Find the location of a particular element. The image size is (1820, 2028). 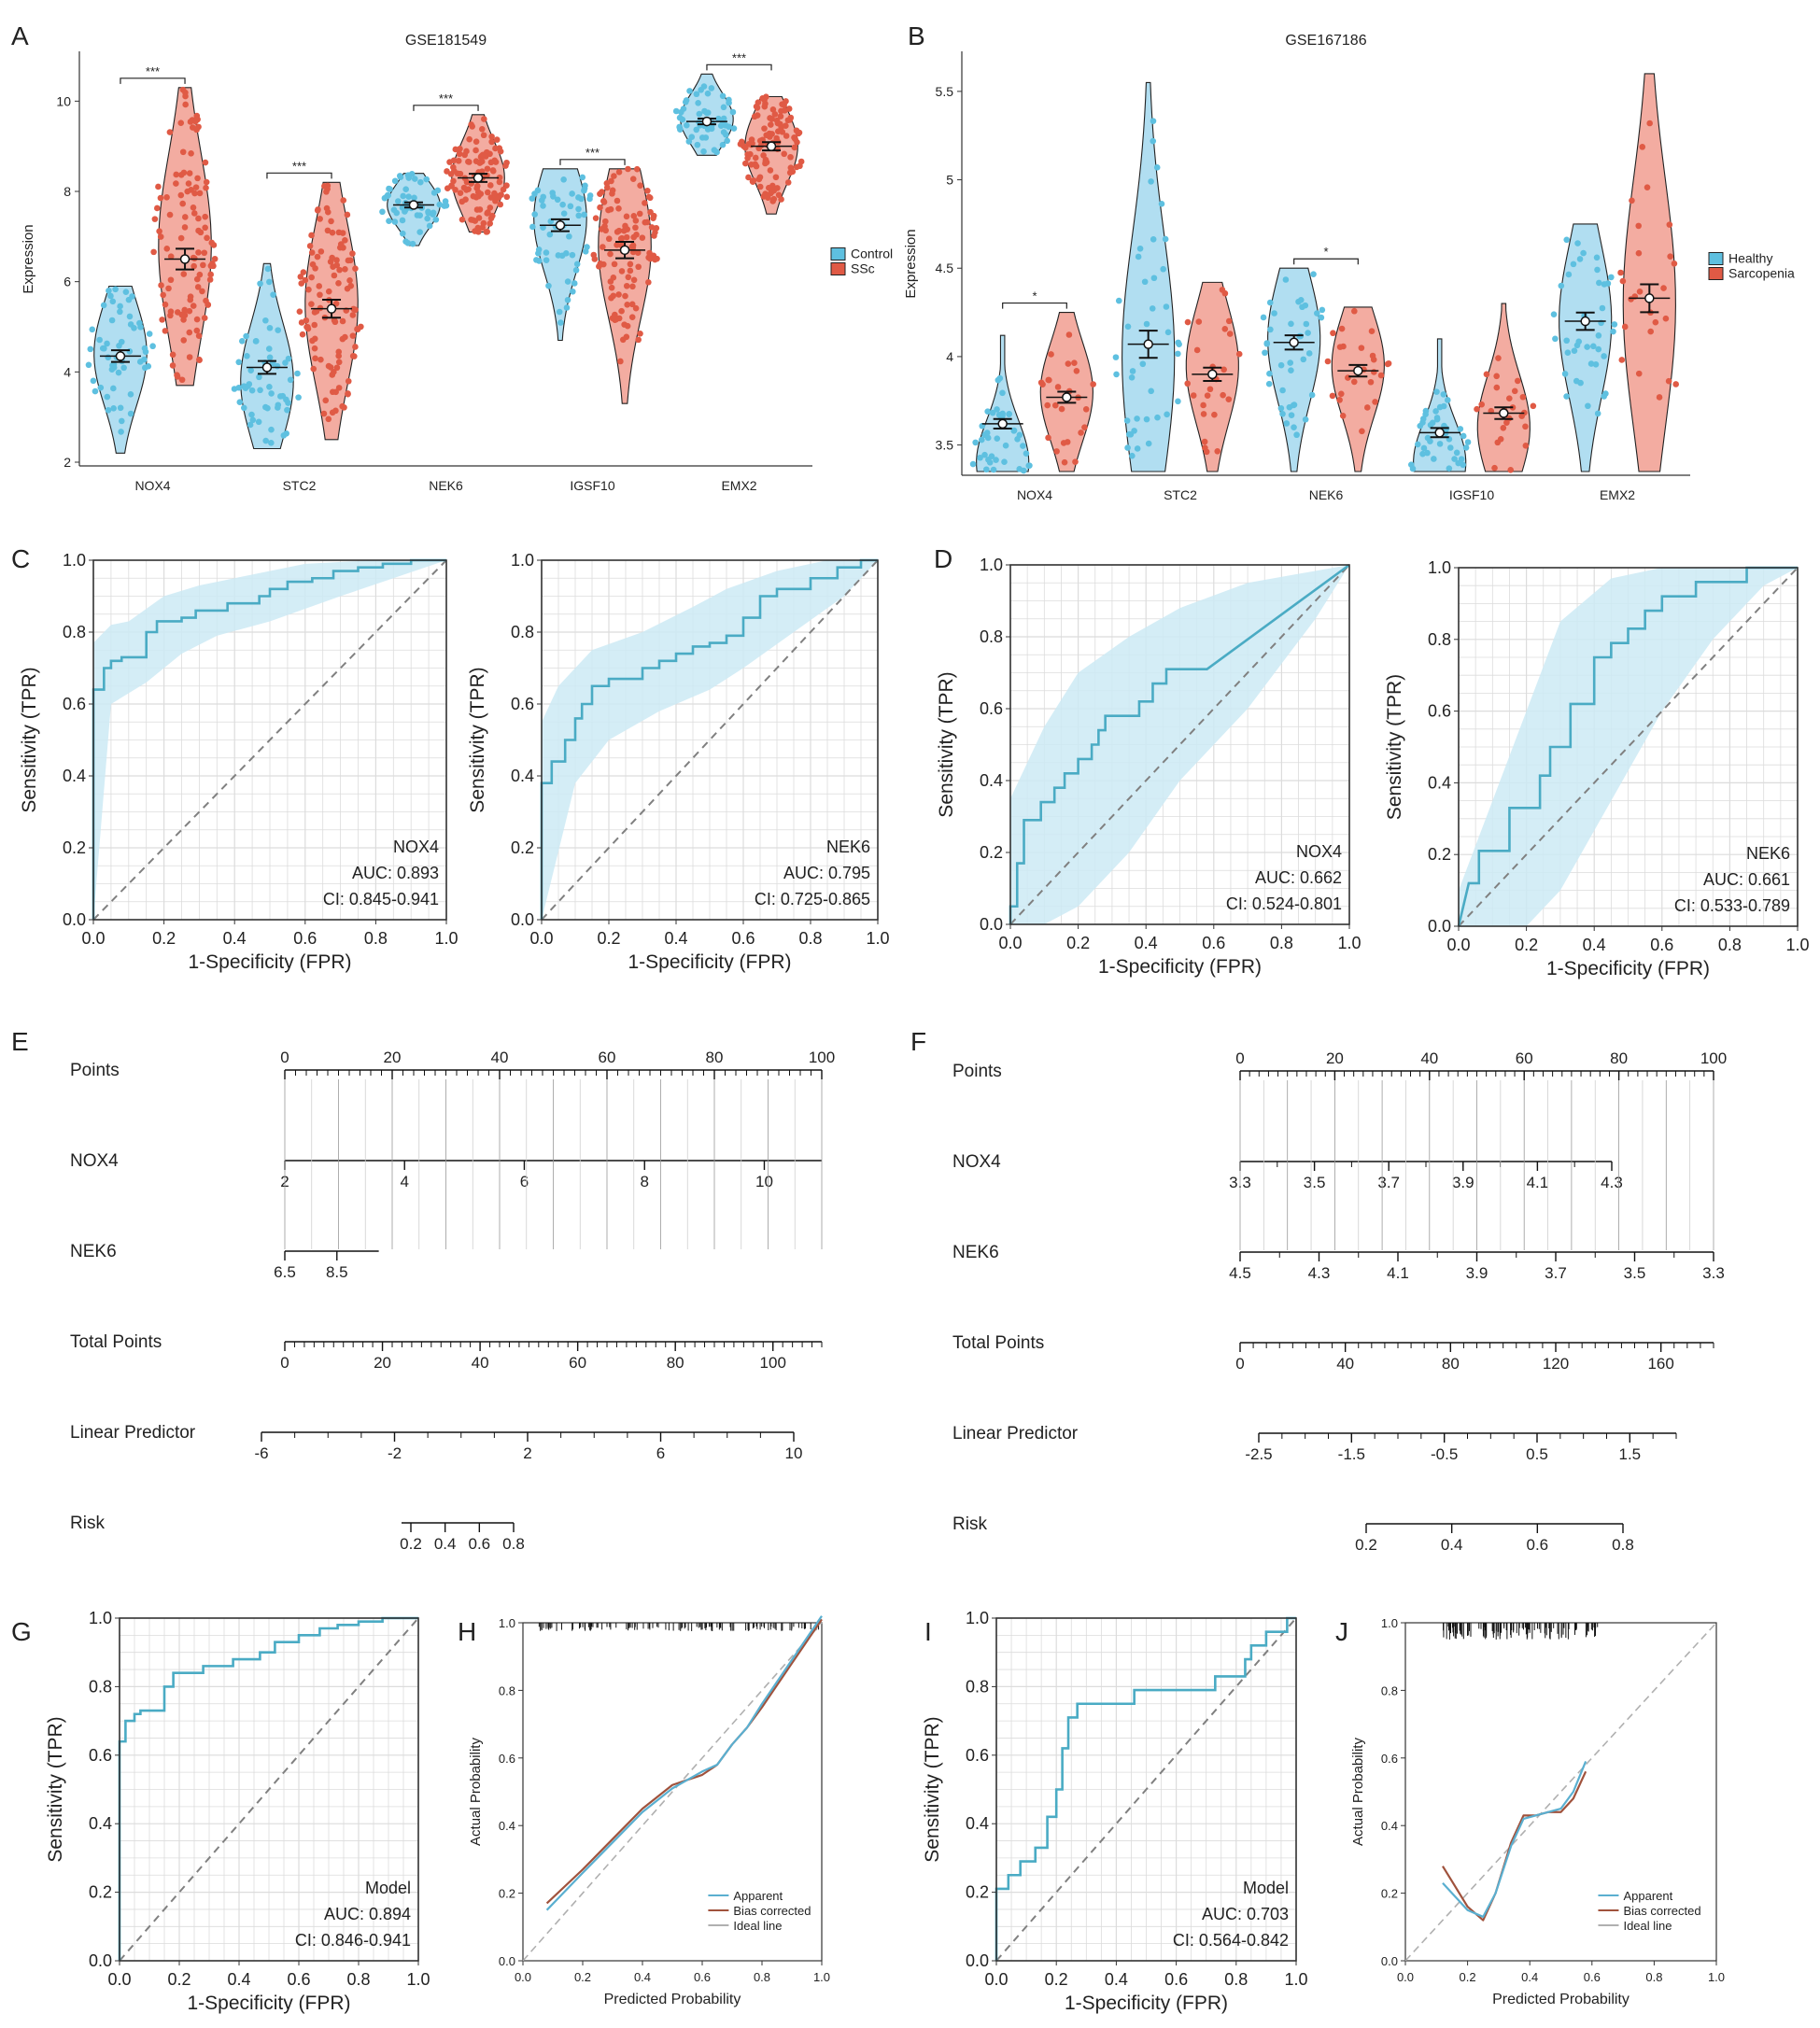

confidence-band is located at coordinates (710, 740).